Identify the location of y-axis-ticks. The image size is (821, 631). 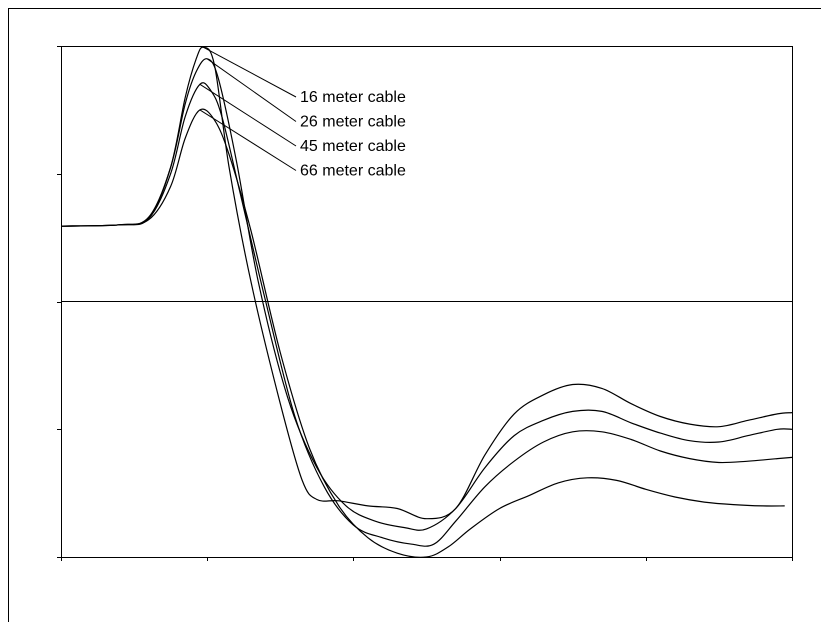
(59, 302).